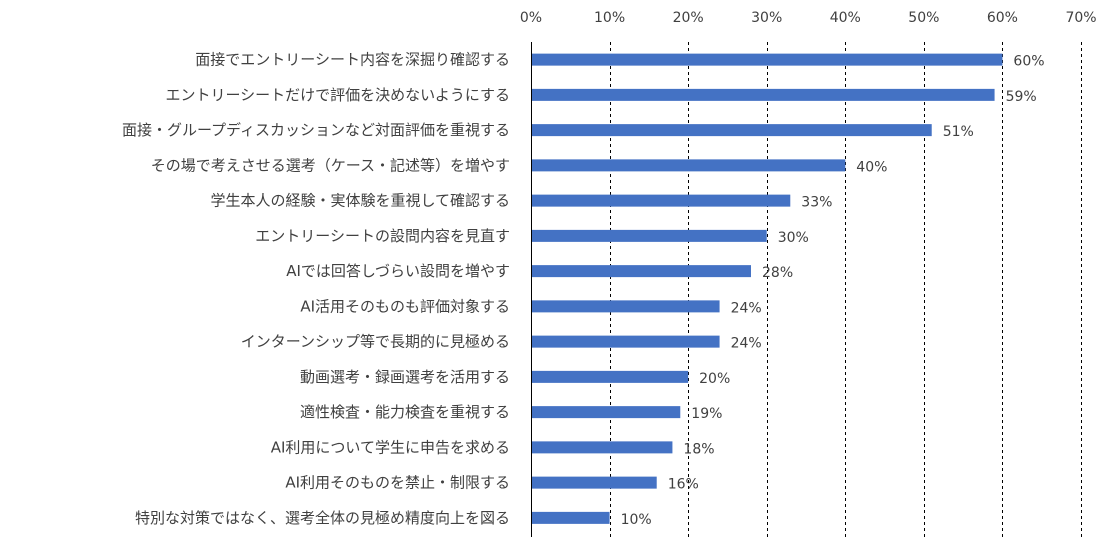 The height and width of the screenshot is (545, 1105). Describe the element at coordinates (405, 412) in the screenshot. I see `category-label: 適性検査・能力検査を重視する` at that location.